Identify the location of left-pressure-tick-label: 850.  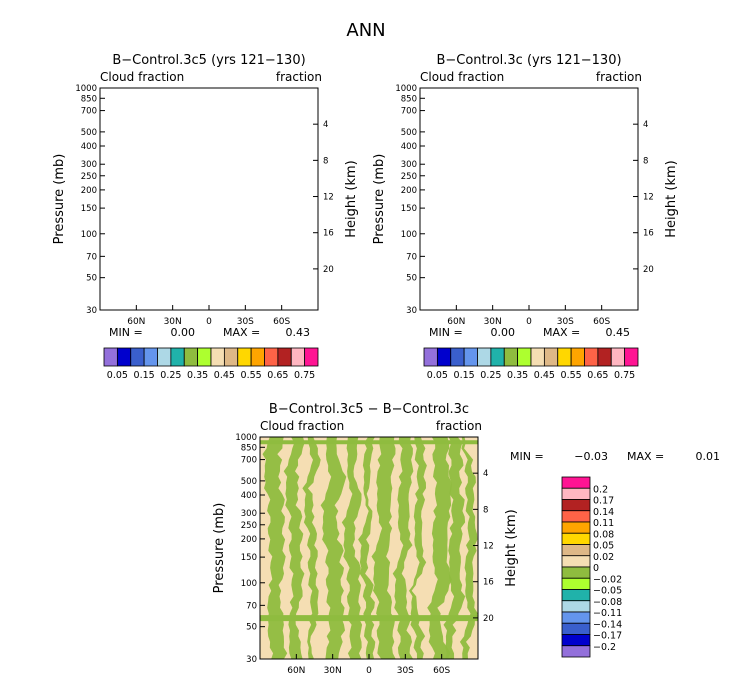
(89, 99).